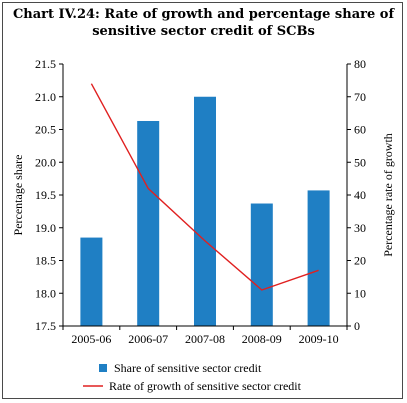  Describe the element at coordinates (360, 130) in the screenshot. I see `right-tick-label: 60` at that location.